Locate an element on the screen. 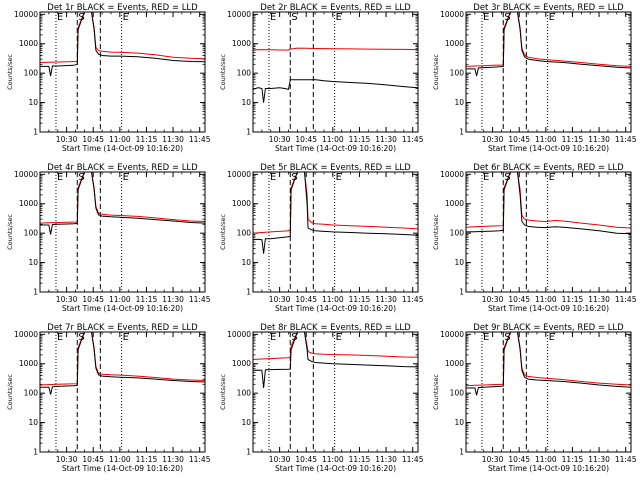 This screenshot has width=640, height=480. panel-title: Det 3r BLACK = Events, RED = LLD is located at coordinates (548, 8).